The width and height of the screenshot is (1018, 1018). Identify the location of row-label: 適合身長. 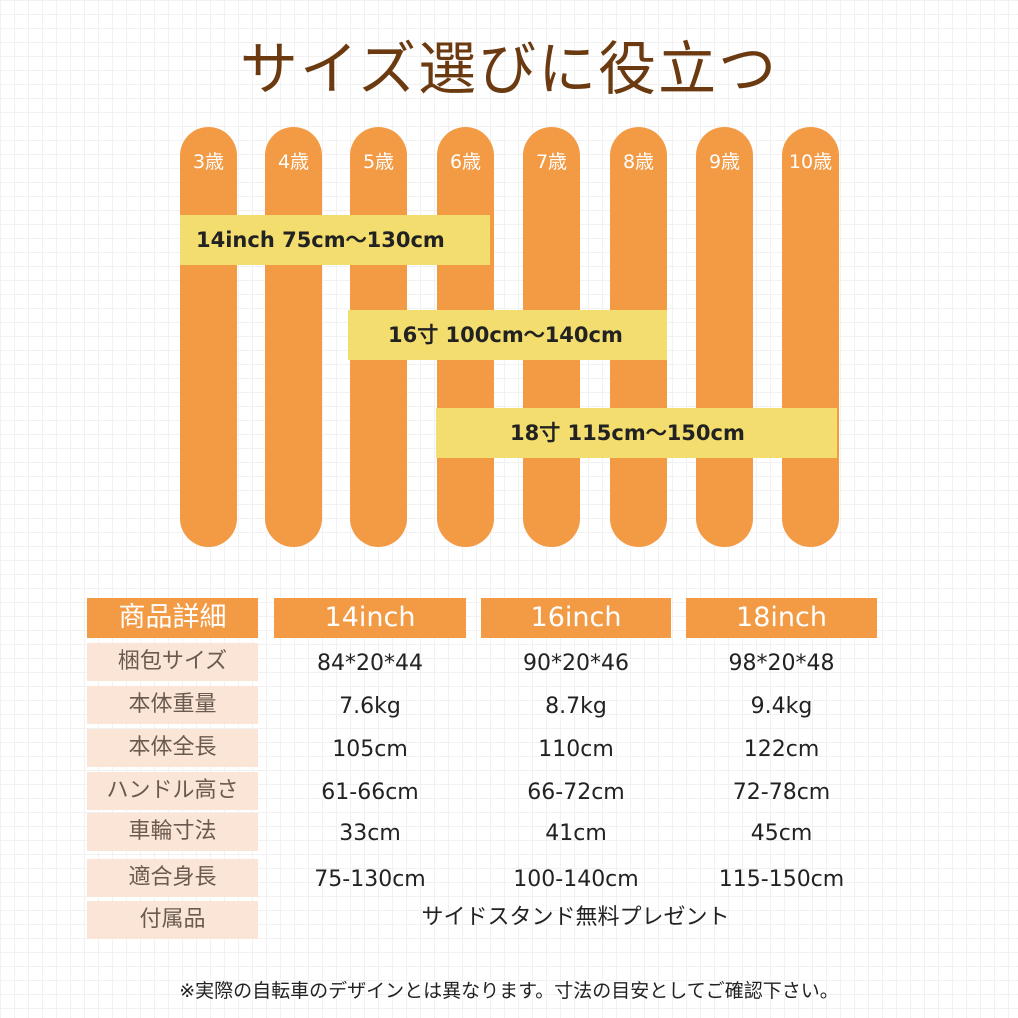
(172, 878).